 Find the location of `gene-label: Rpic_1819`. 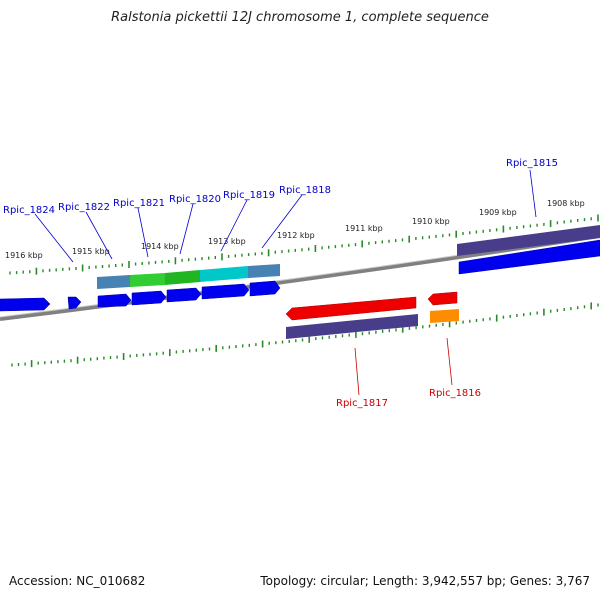

gene-label: Rpic_1819 is located at coordinates (249, 195).